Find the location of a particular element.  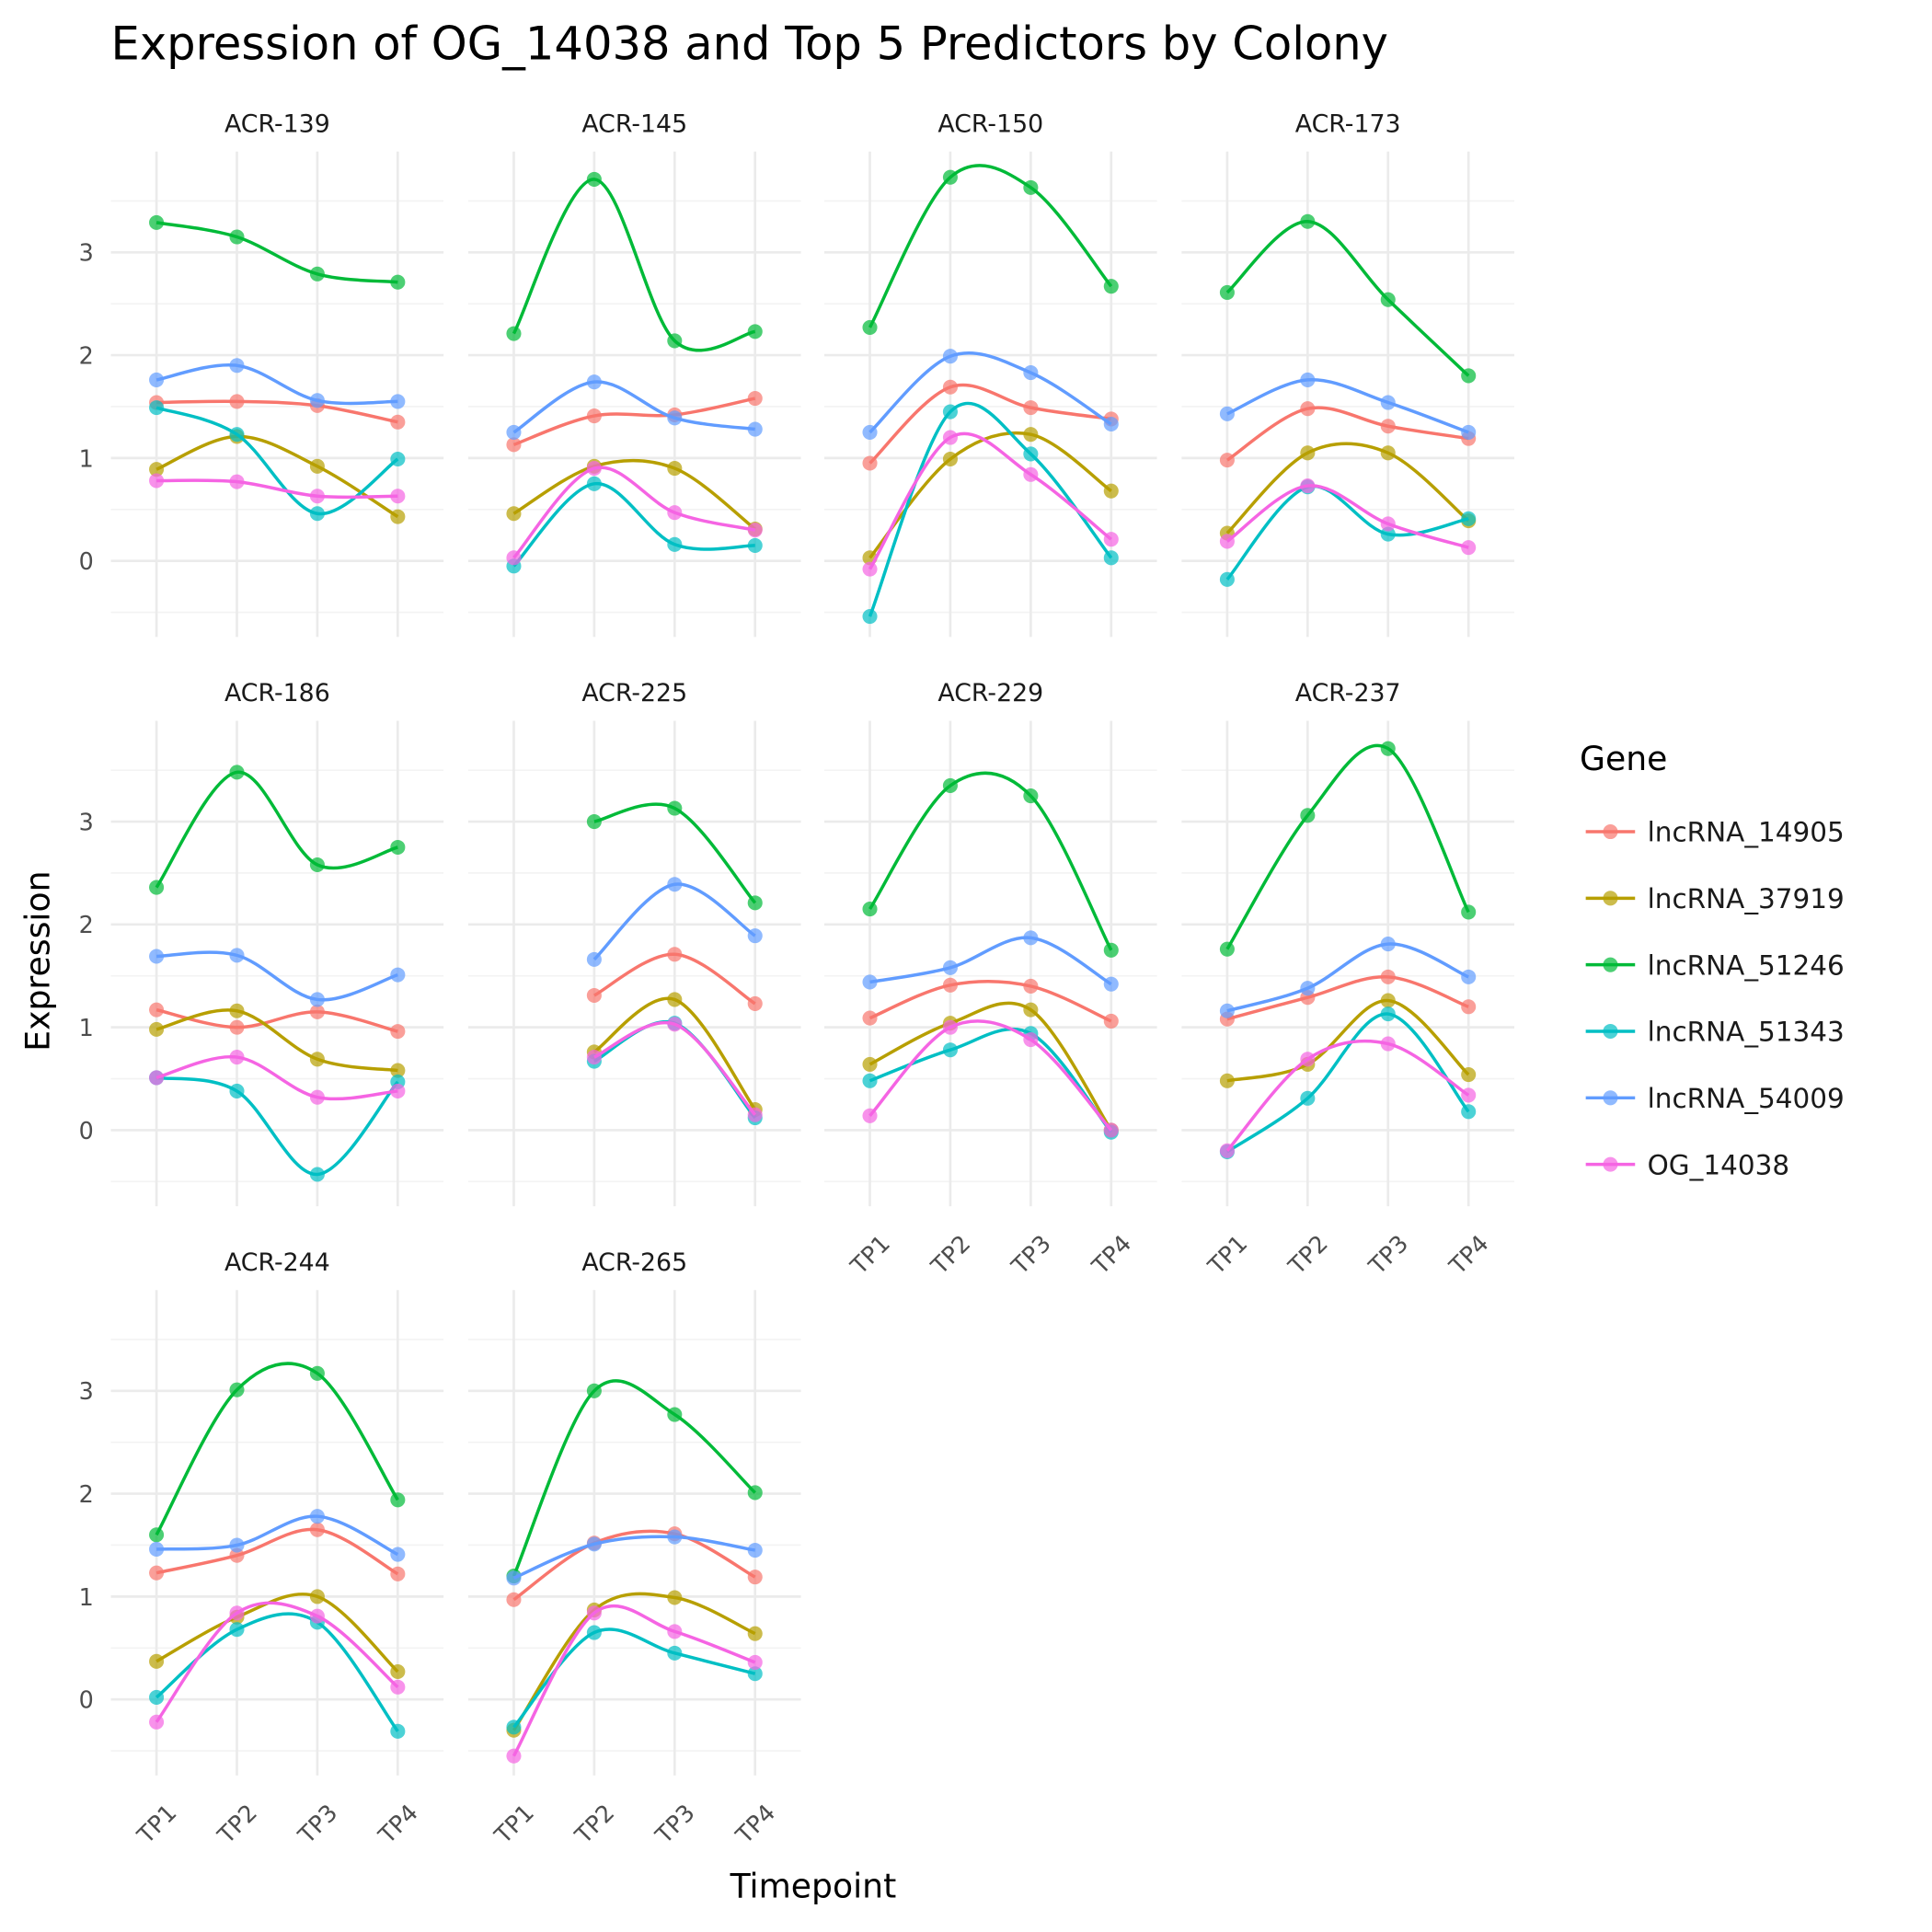

y-tick-label: 1 is located at coordinates (86, 1597).